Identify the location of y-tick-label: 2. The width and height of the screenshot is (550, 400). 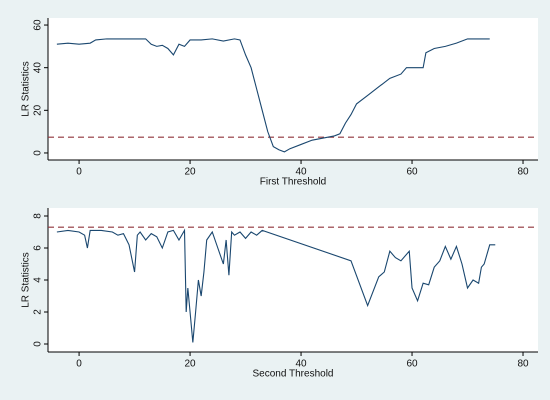
(38, 312).